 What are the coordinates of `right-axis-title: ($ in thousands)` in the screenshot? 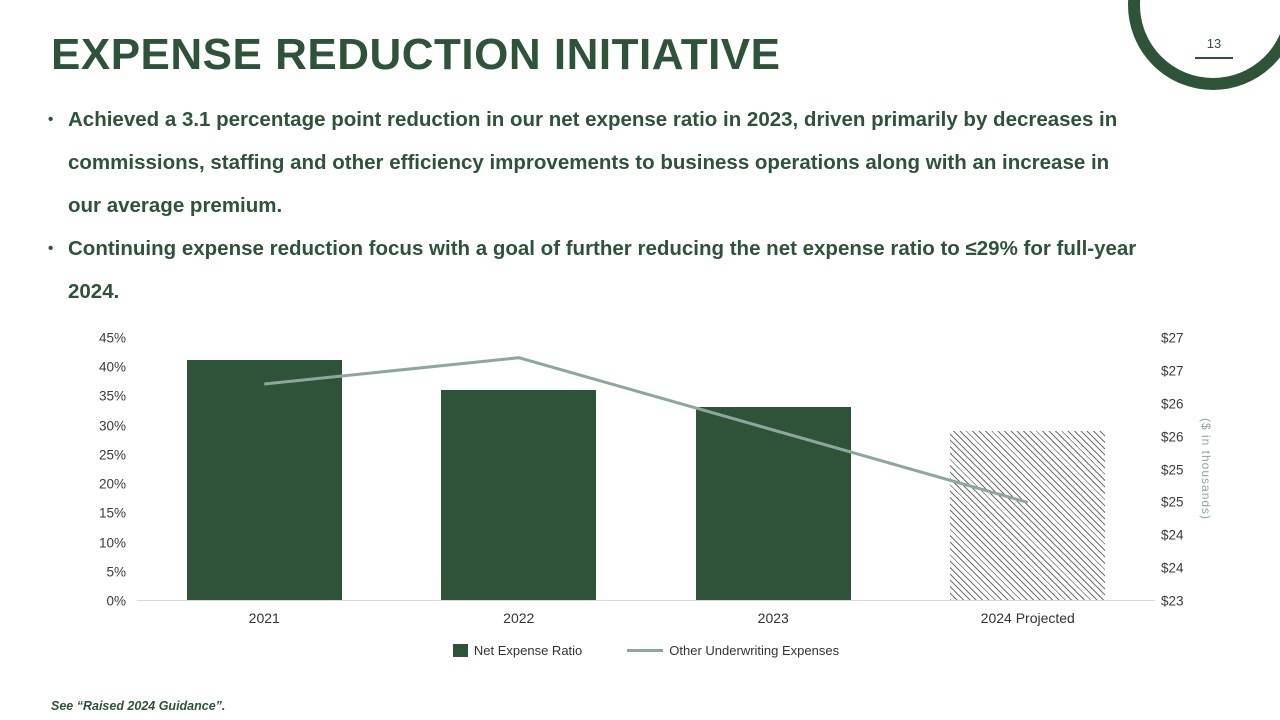 It's located at (1206, 469).